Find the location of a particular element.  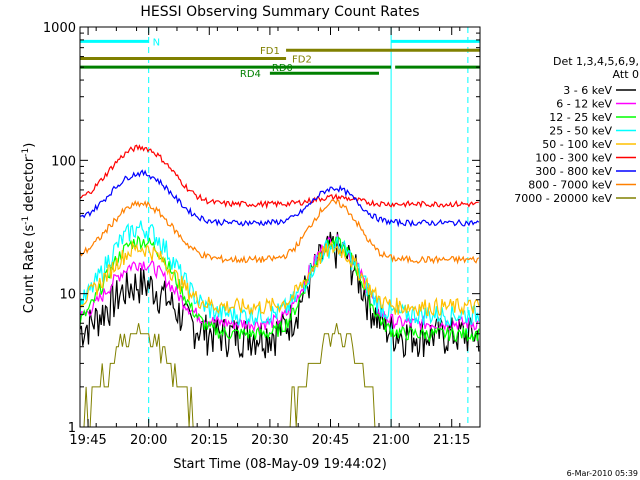

legend-label-5: 100 - 300 keV is located at coordinates (573, 158).